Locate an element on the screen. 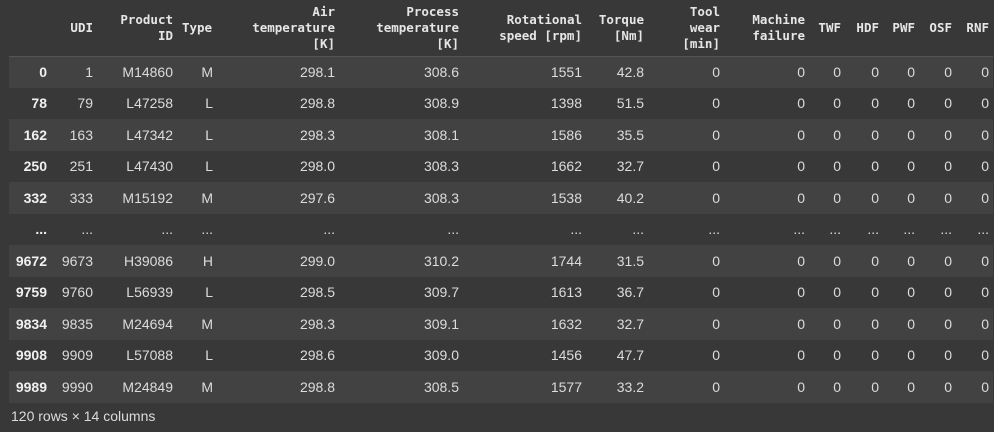  table-cell-torque: 31.5 is located at coordinates (630, 260).